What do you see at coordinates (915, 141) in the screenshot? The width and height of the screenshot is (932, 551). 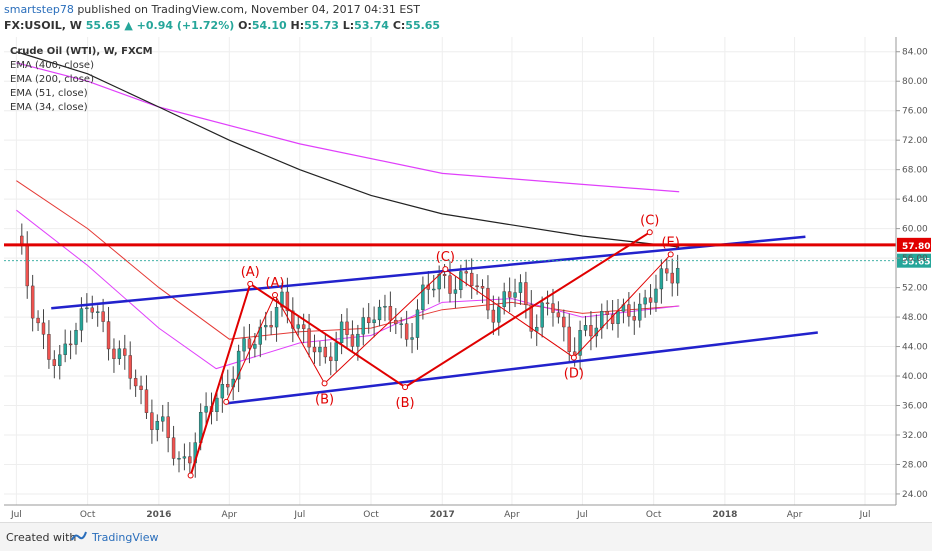 I see `y-tick-label: 72.00` at bounding box center [915, 141].